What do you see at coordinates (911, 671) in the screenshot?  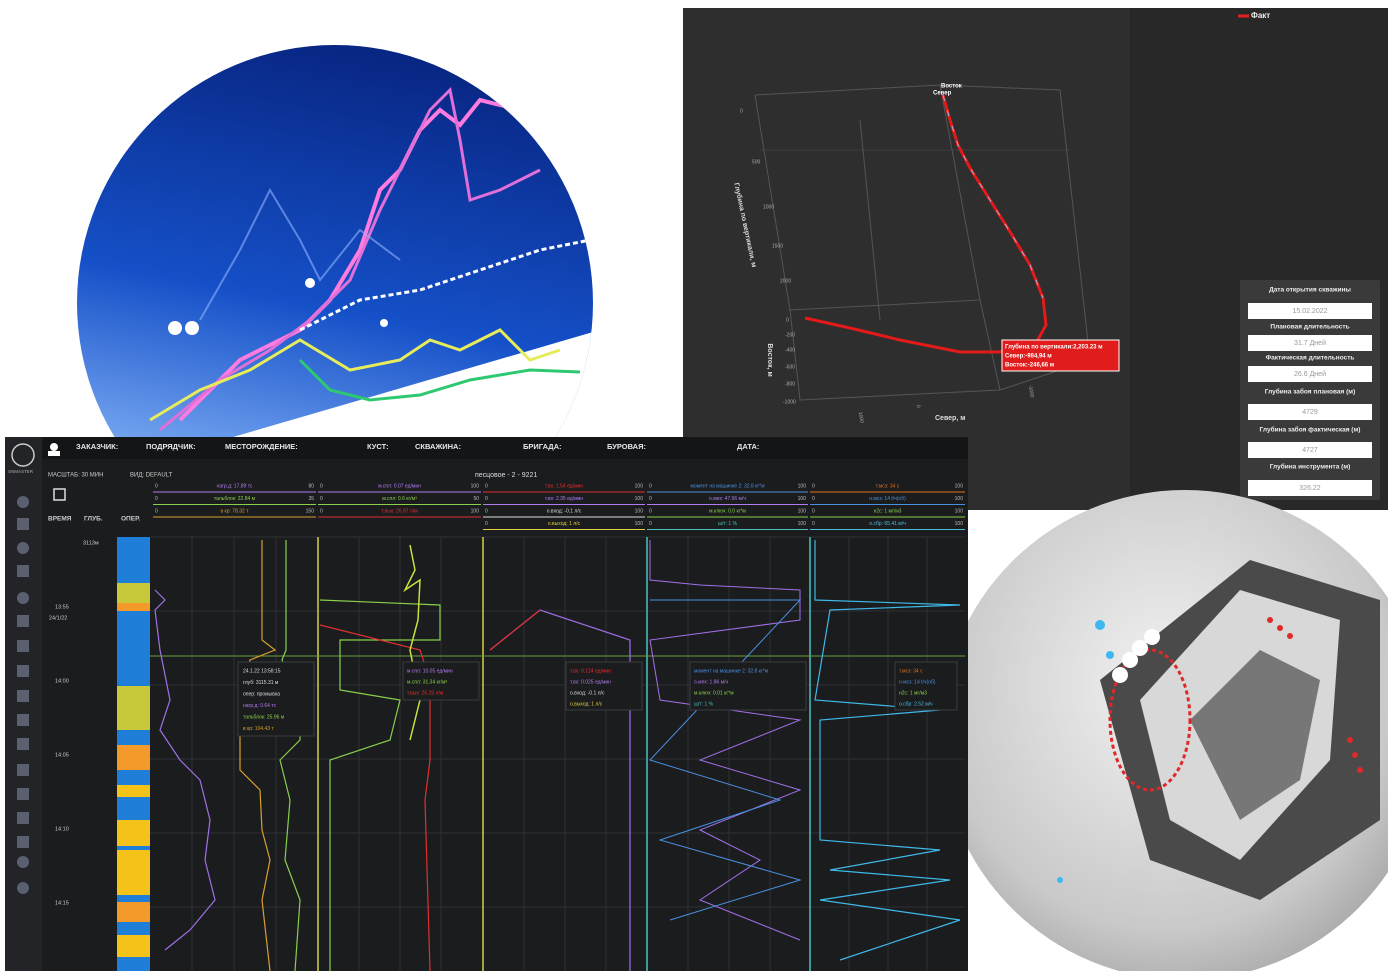 I see `tooltip-line: т.мсз: 34 с` at bounding box center [911, 671].